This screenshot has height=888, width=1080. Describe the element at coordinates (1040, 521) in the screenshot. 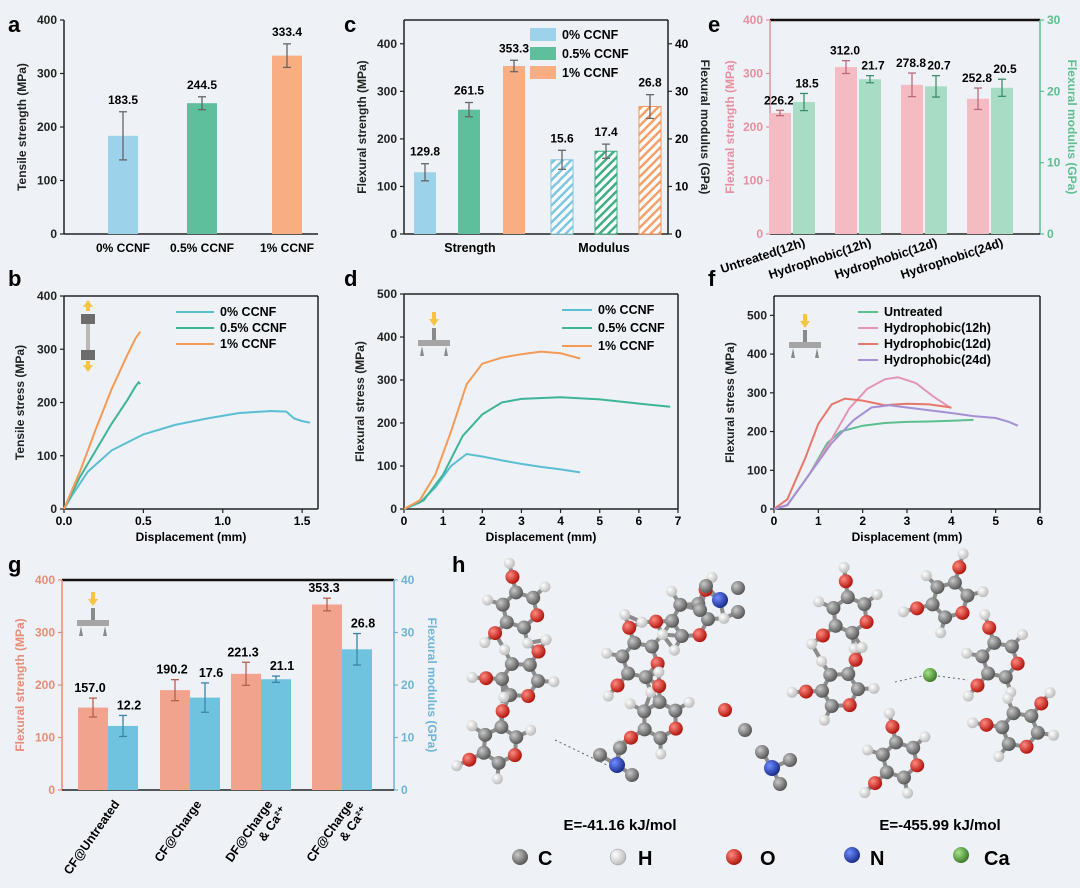

I see `x-tick-label: 6` at that location.